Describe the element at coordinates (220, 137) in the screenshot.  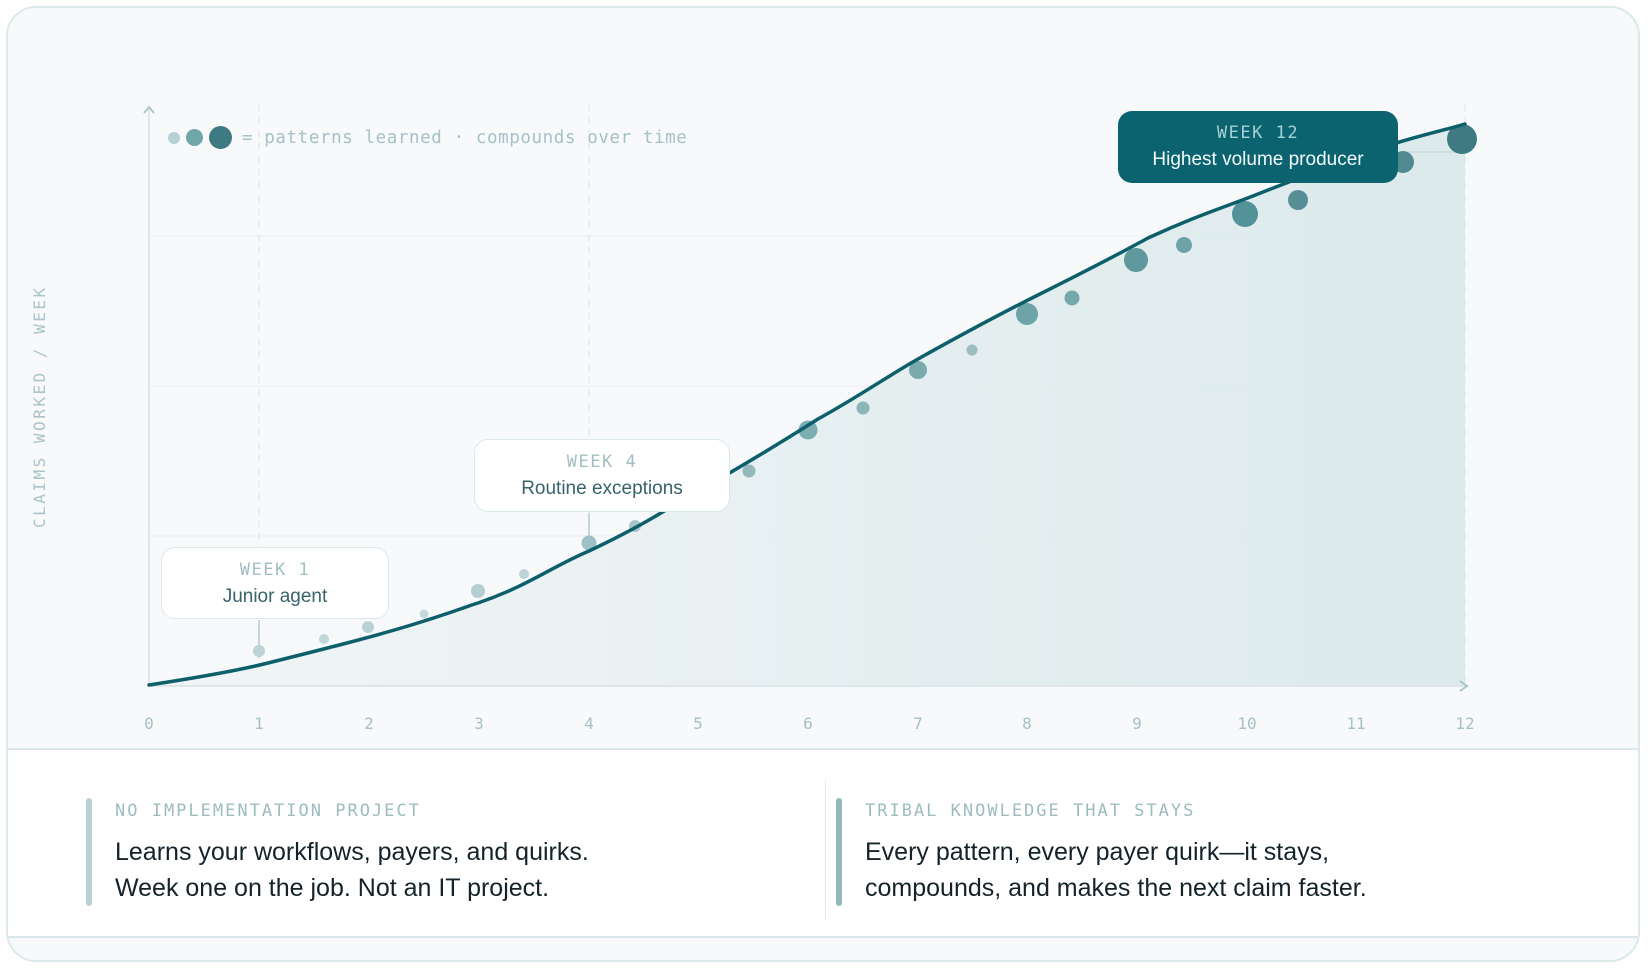
I see `bubble-large-icon` at that location.